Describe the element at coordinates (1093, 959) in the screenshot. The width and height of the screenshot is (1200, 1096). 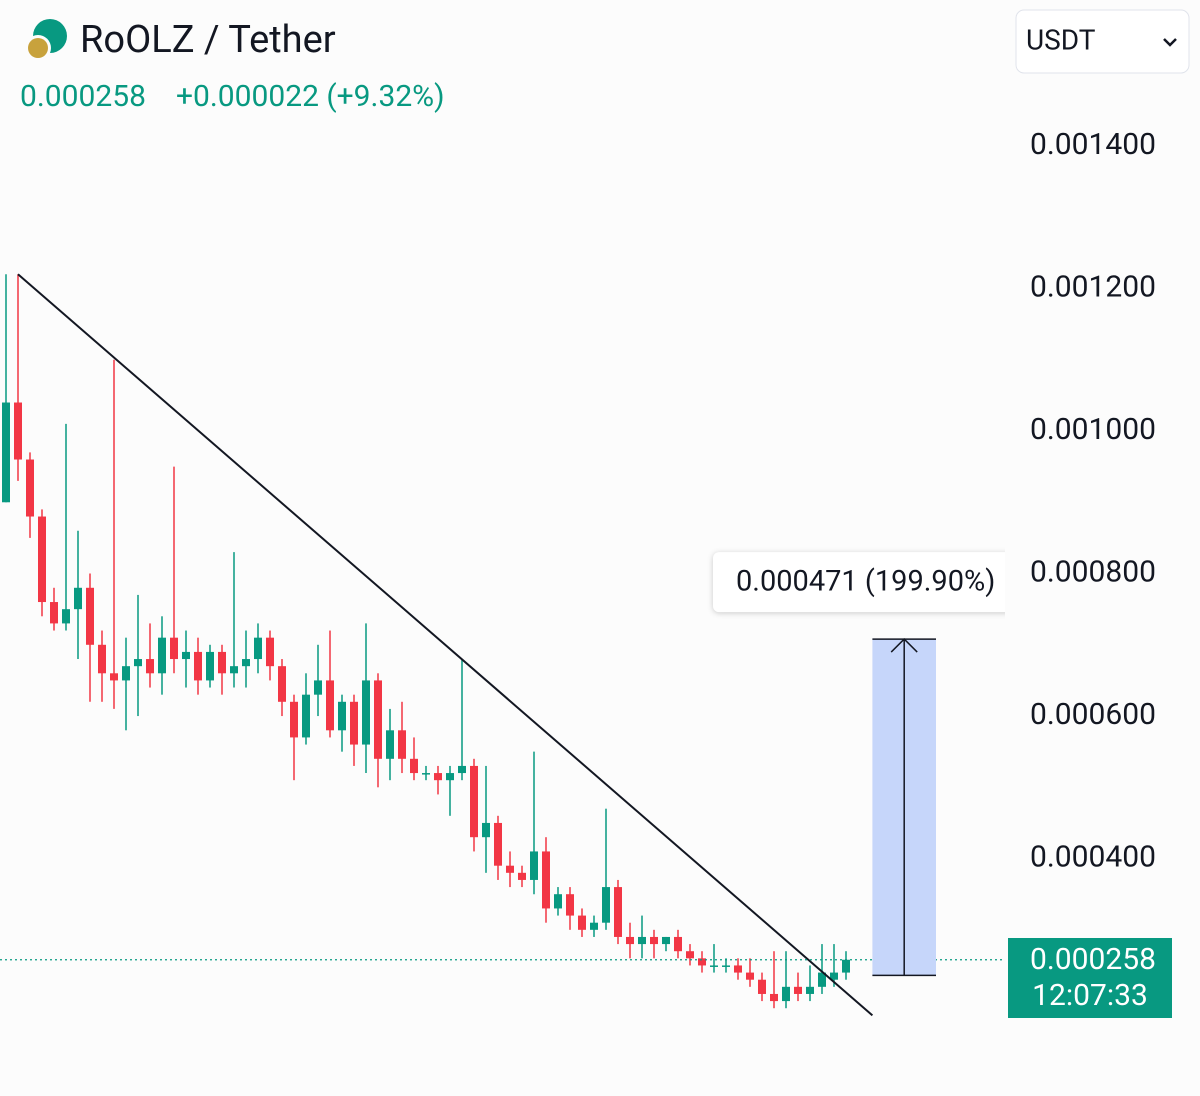
I see `price-tag-value: 0.000258` at that location.